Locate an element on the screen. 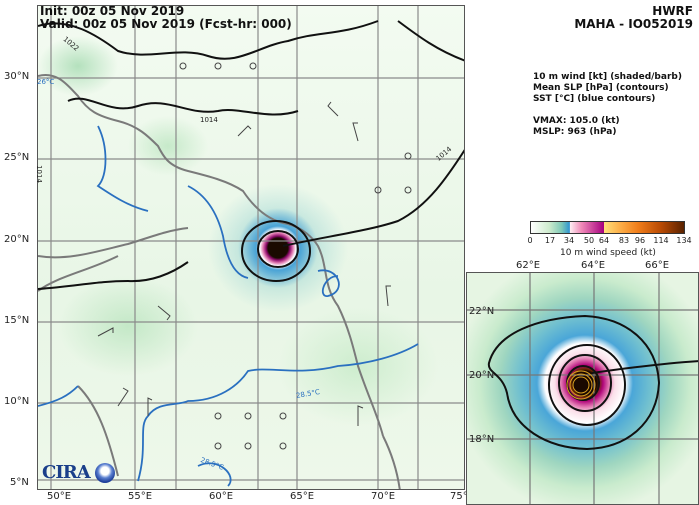 The height and width of the screenshot is (505, 699). inset-lon-label: 64°E is located at coordinates (593, 265).